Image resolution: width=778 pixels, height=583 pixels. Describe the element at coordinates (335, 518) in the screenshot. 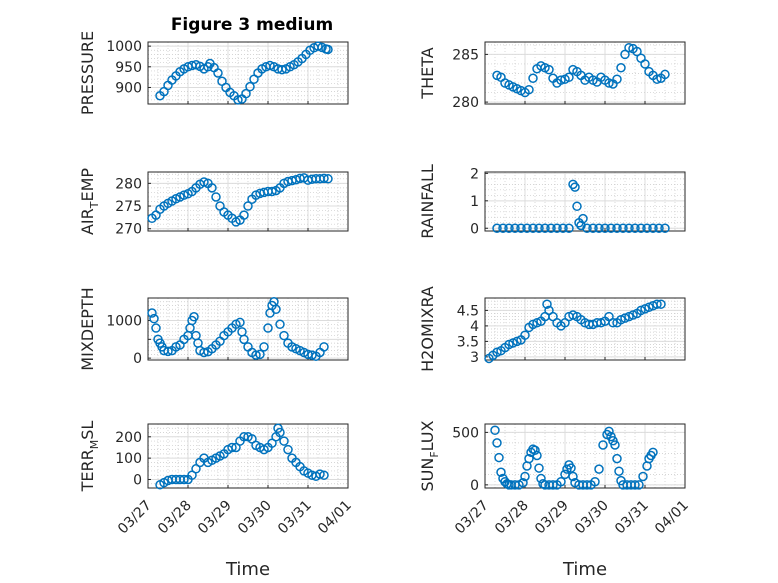

I see `x-tick-label: 04/01` at that location.